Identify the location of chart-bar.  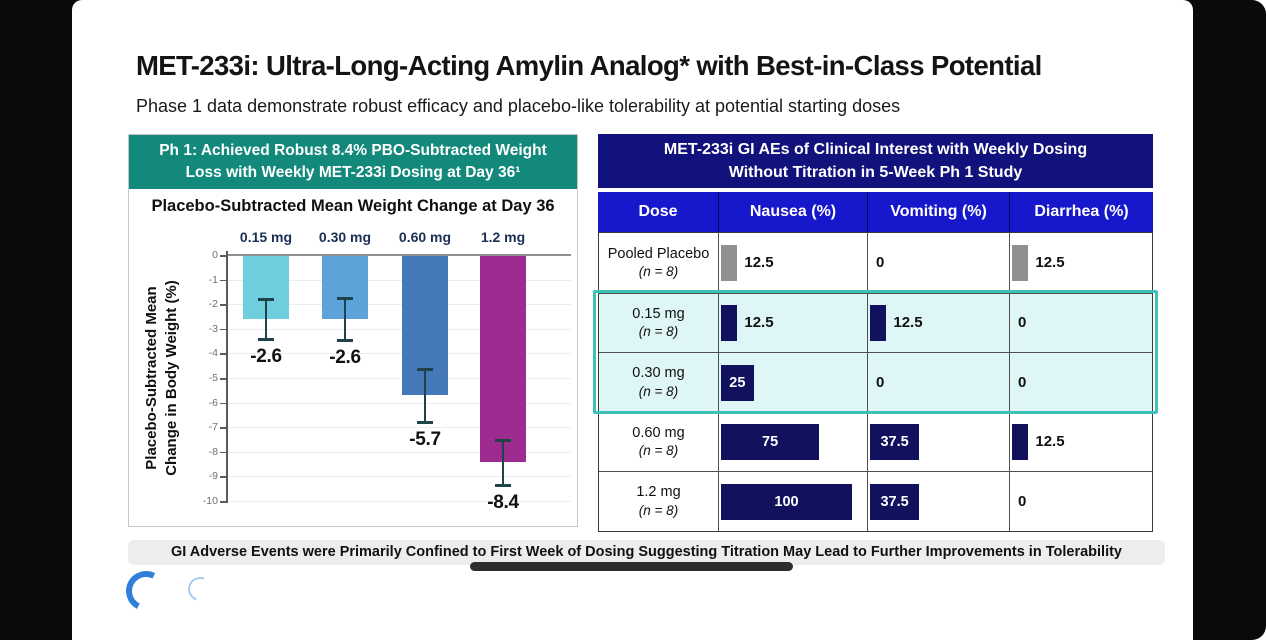
(503, 359).